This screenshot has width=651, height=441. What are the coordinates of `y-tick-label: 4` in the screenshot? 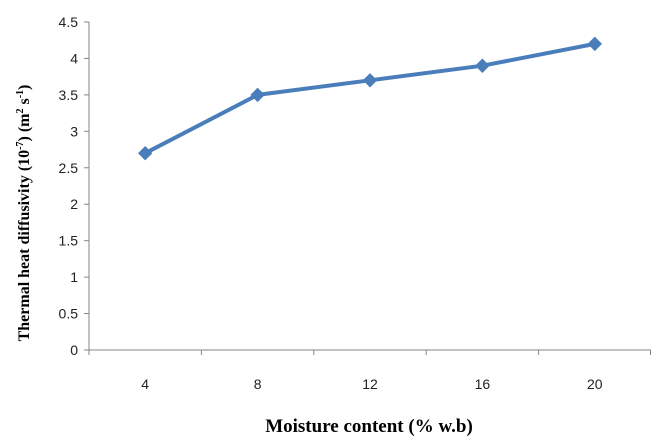 It's located at (74, 58).